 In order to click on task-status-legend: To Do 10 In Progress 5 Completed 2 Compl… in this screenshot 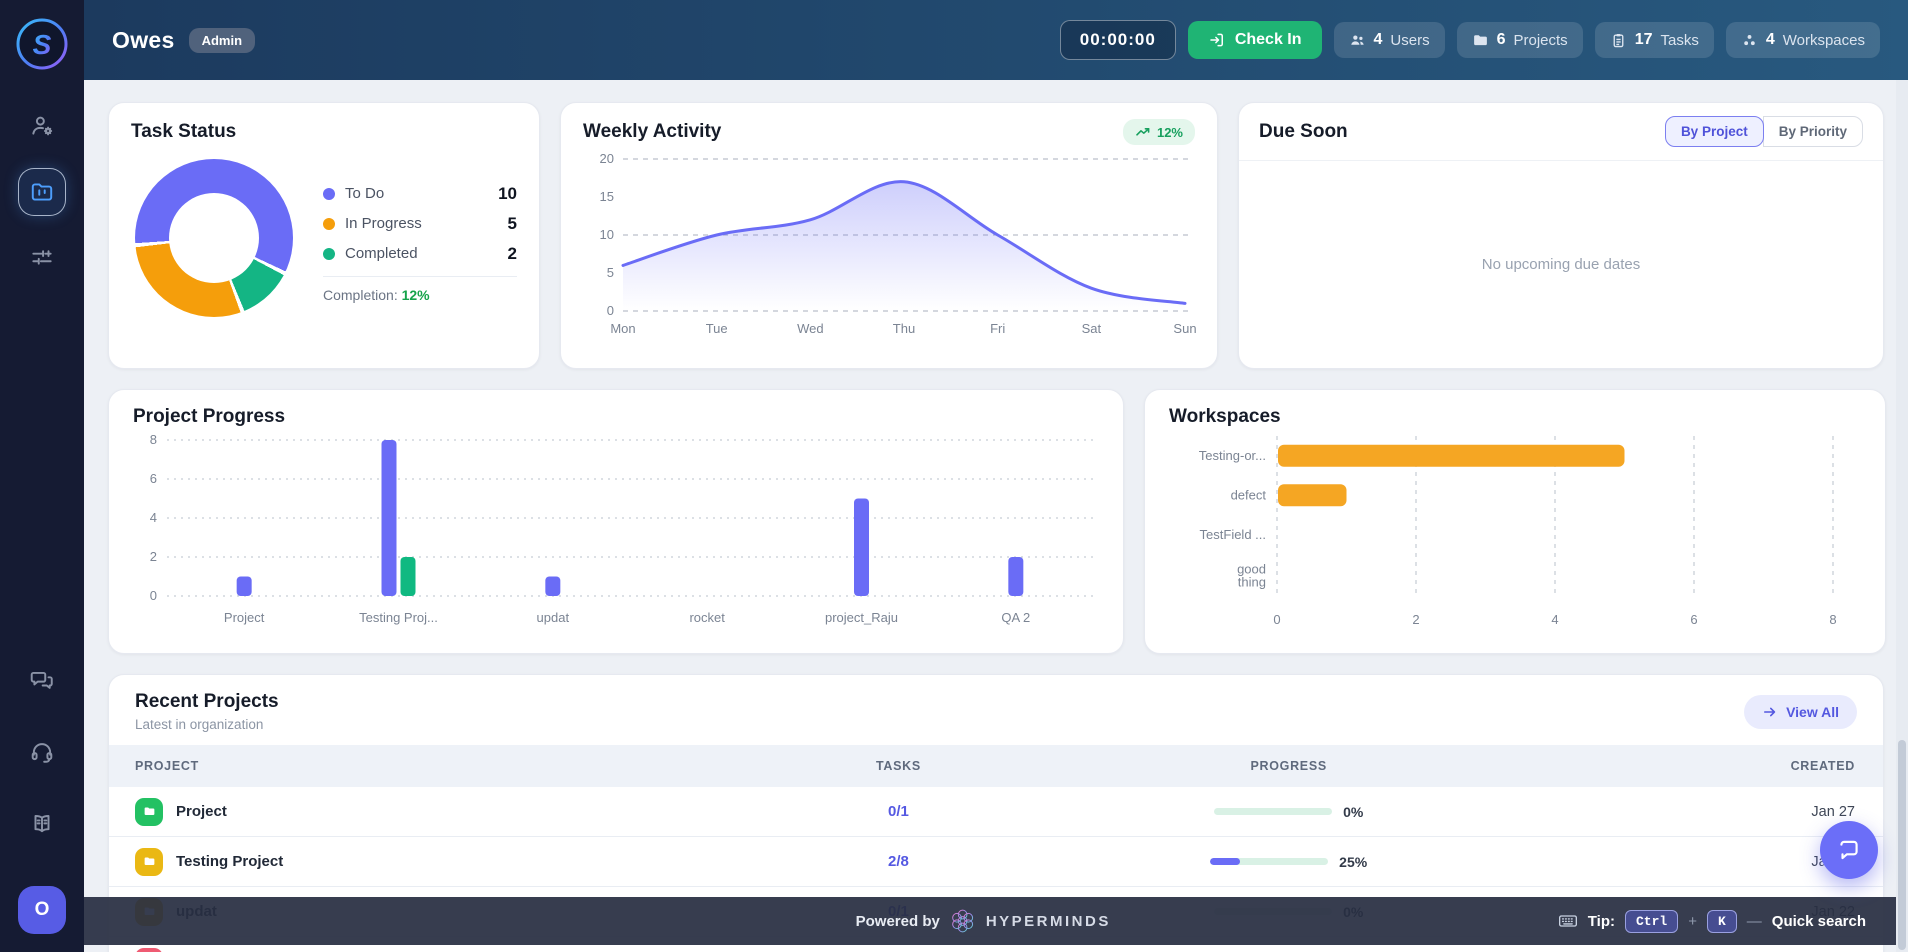, I will do `click(405, 238)`.